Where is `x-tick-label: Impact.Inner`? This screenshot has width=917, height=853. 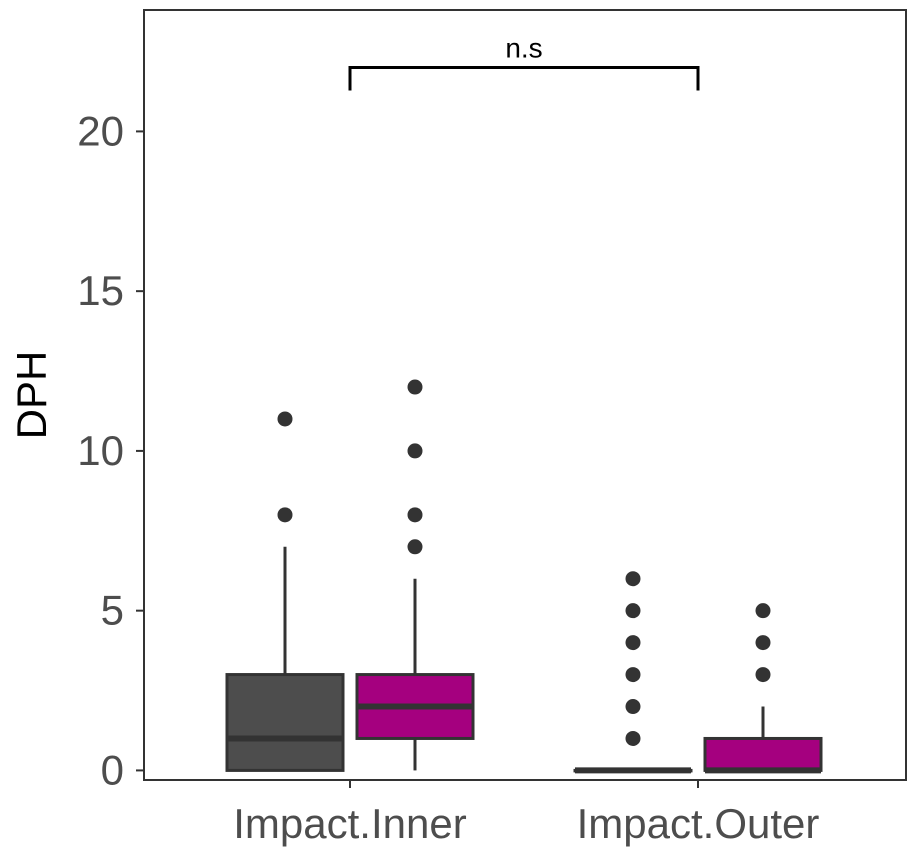
x-tick-label: Impact.Inner is located at coordinates (349, 823).